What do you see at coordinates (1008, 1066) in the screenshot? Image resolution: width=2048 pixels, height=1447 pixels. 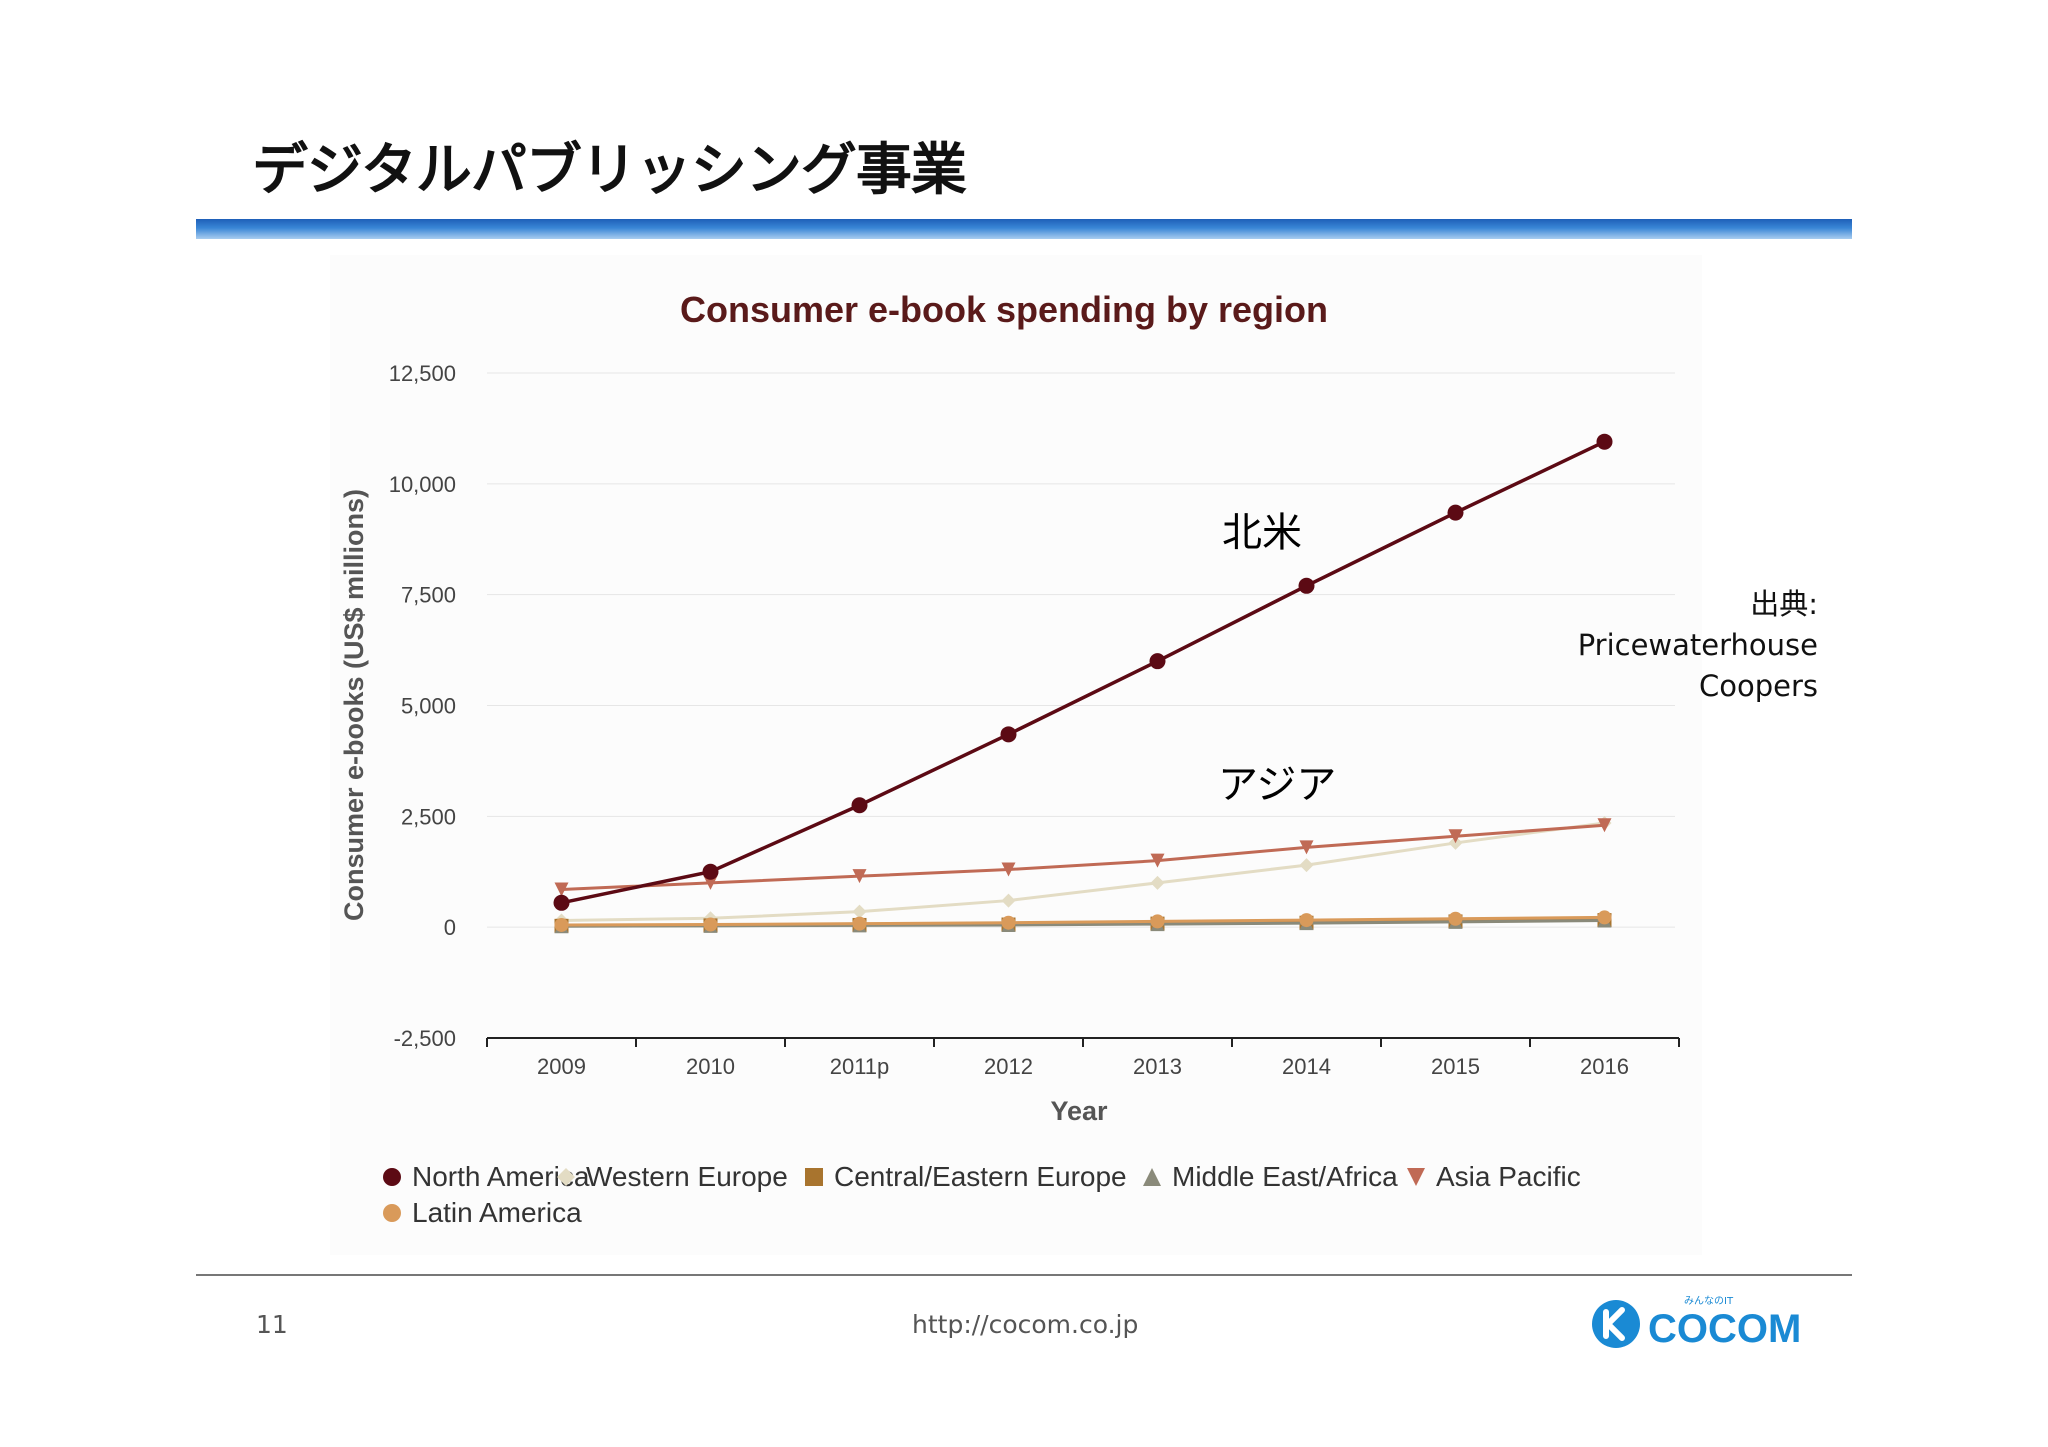 I see `x-tick-label: 2012` at bounding box center [1008, 1066].